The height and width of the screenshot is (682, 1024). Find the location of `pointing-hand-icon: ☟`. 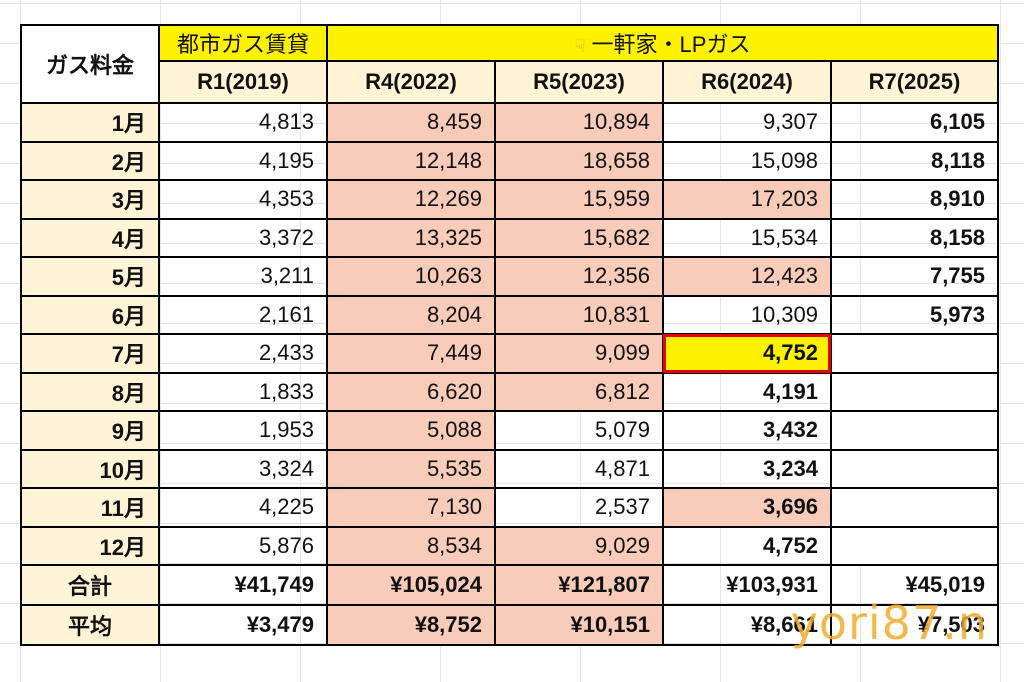

pointing-hand-icon: ☟ is located at coordinates (580, 46).